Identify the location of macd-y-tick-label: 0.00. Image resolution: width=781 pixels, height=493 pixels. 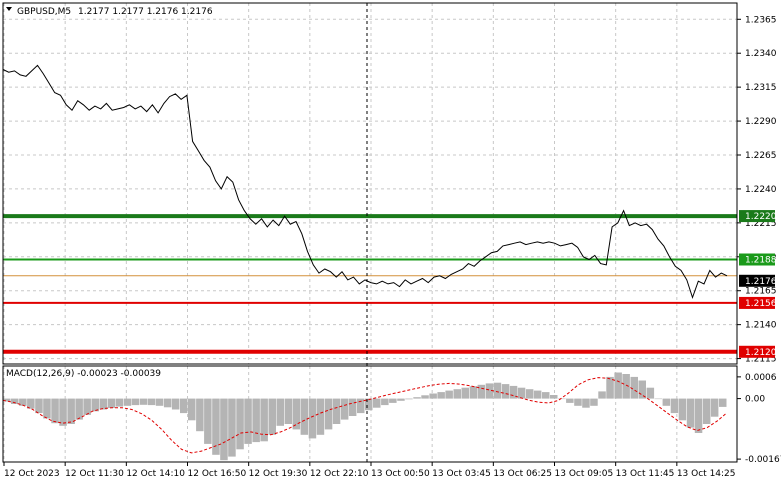
(755, 400).